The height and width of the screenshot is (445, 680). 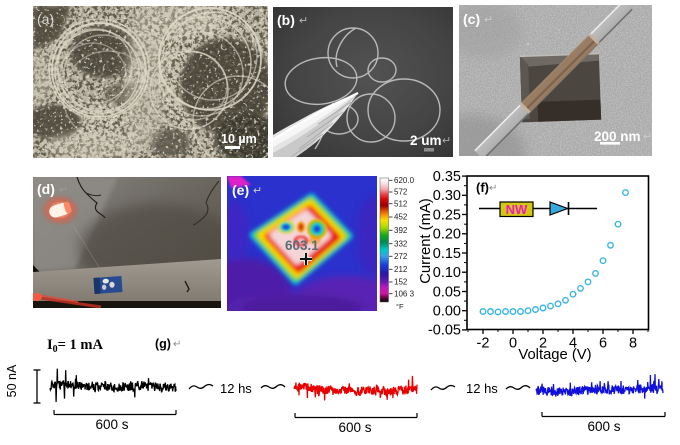 What do you see at coordinates (239, 139) in the screenshot?
I see `svg-text: 10 µm` at bounding box center [239, 139].